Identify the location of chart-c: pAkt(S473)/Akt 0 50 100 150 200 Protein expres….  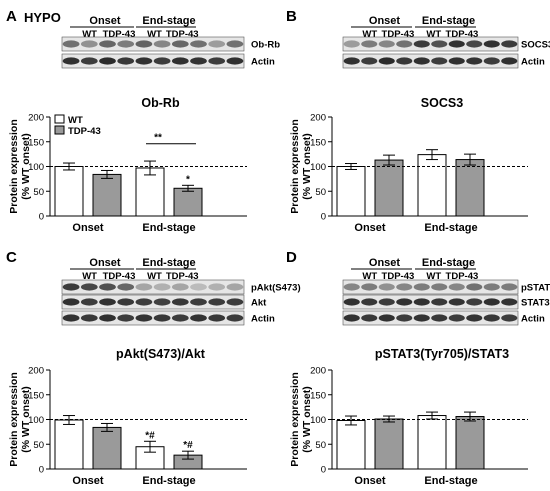
(127, 417).